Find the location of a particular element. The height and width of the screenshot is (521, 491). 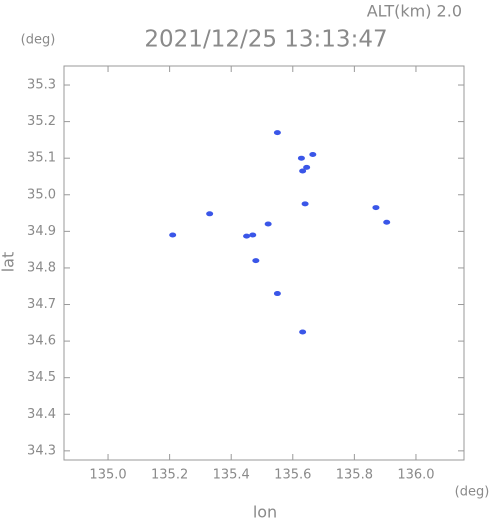

y-tick-label: 34.8 is located at coordinates (41, 267).